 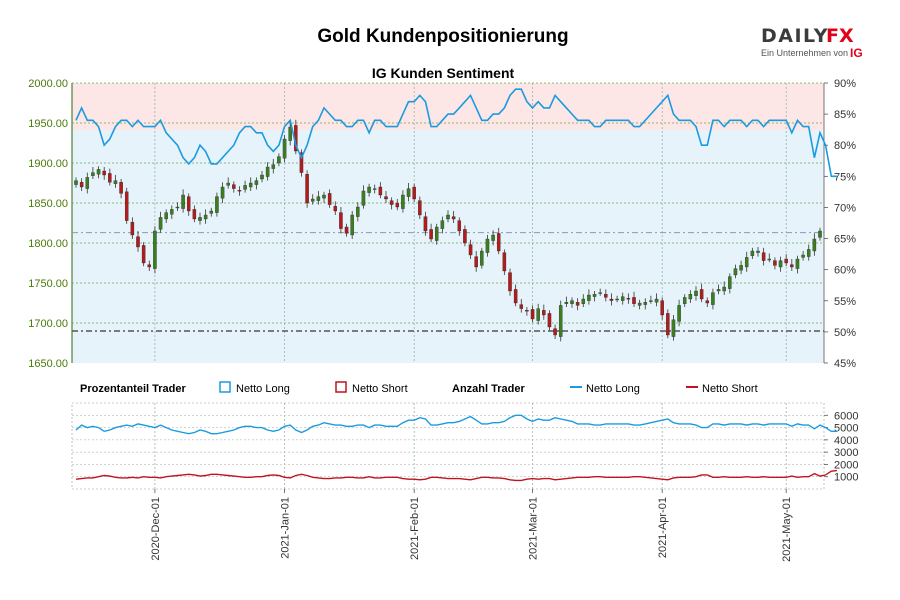 What do you see at coordinates (846, 441) in the screenshot?
I see `count-tick-label: 4000` at bounding box center [846, 441].